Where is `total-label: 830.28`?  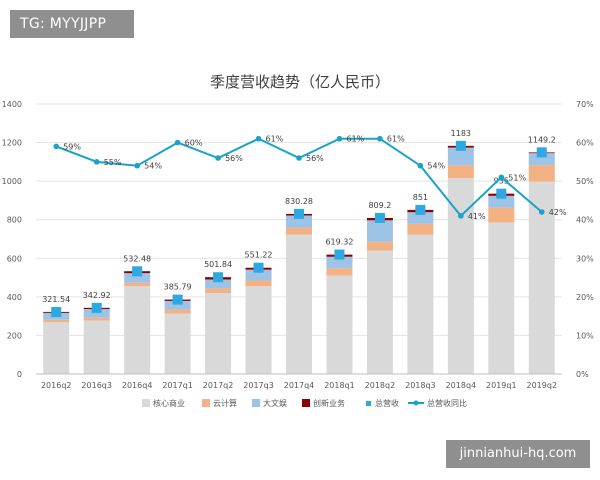
total-label: 830.28 is located at coordinates (299, 201).